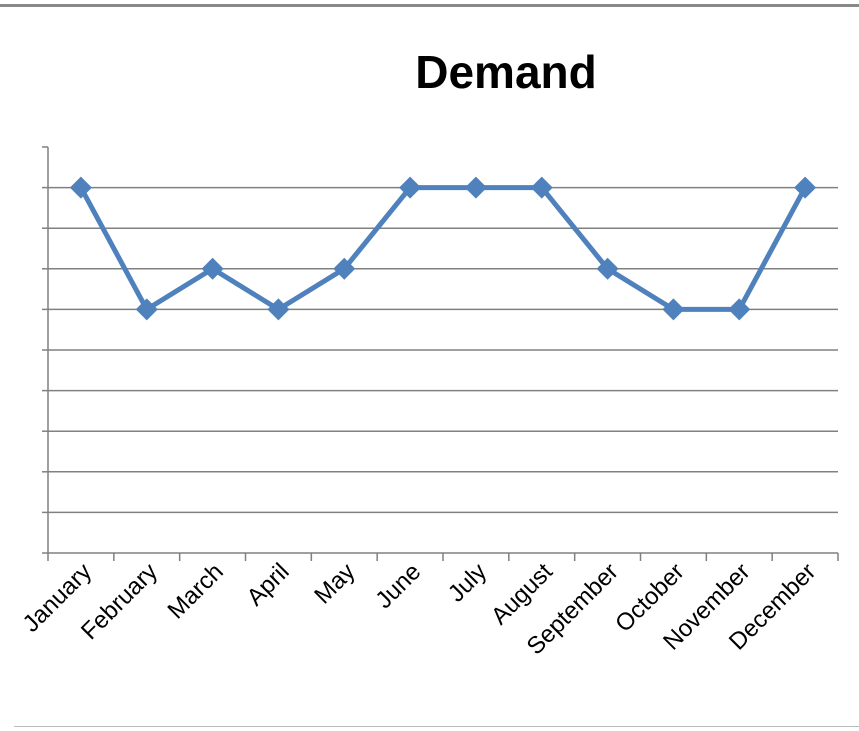  I want to click on bottom-border-rule, so click(436, 726).